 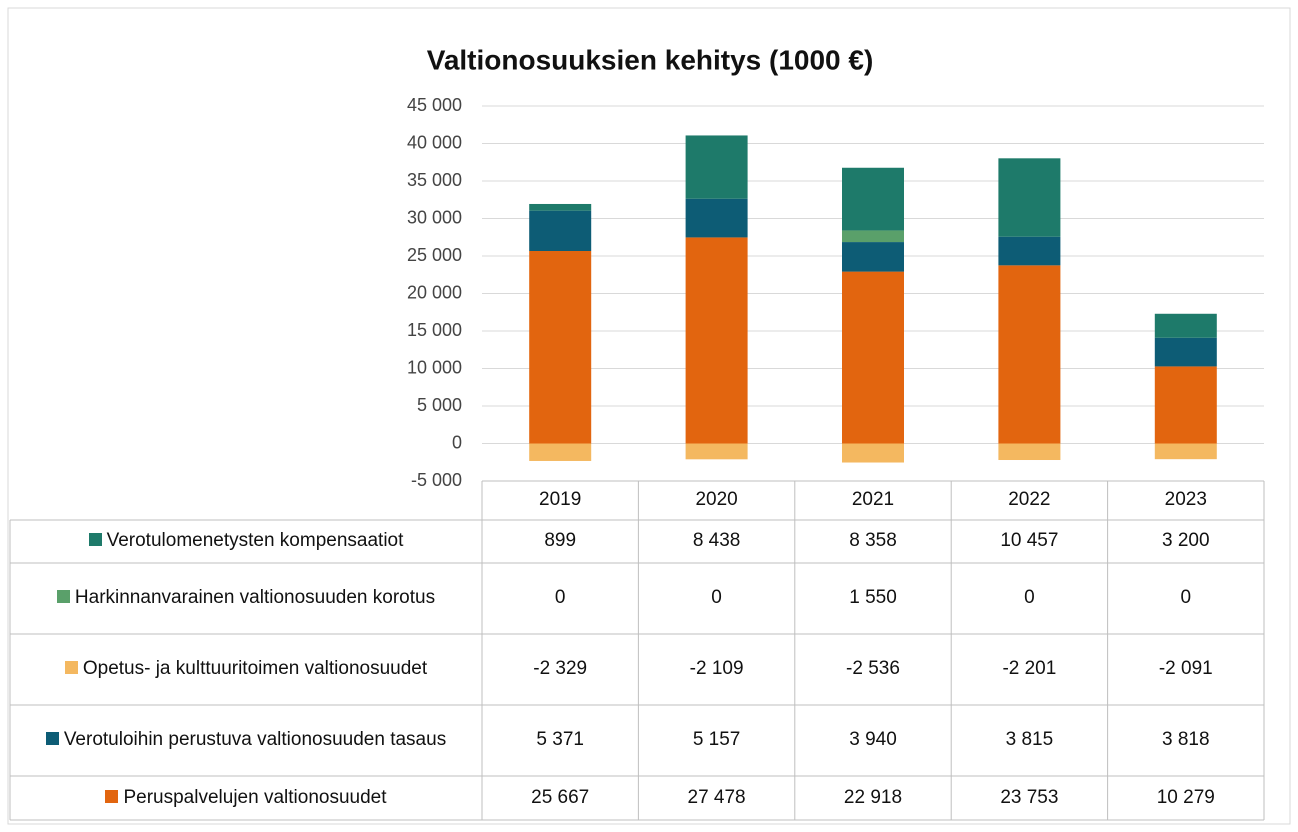 I want to click on category-label: 2023, so click(x=1185, y=500).